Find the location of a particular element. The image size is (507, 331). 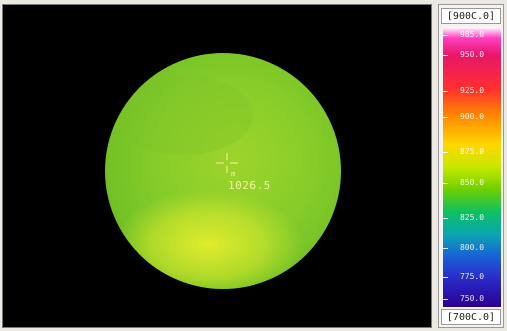

scale-tick: 800.0 is located at coordinates (472, 248).